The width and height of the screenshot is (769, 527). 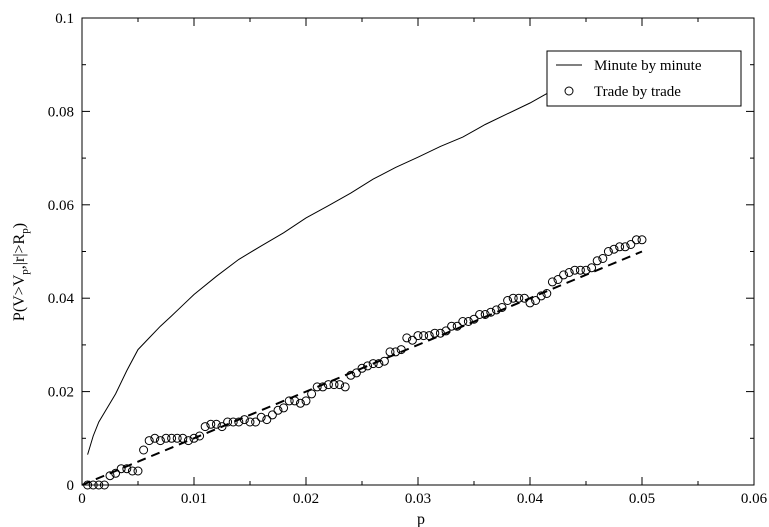 I want to click on legend-box, so click(x=644, y=78).